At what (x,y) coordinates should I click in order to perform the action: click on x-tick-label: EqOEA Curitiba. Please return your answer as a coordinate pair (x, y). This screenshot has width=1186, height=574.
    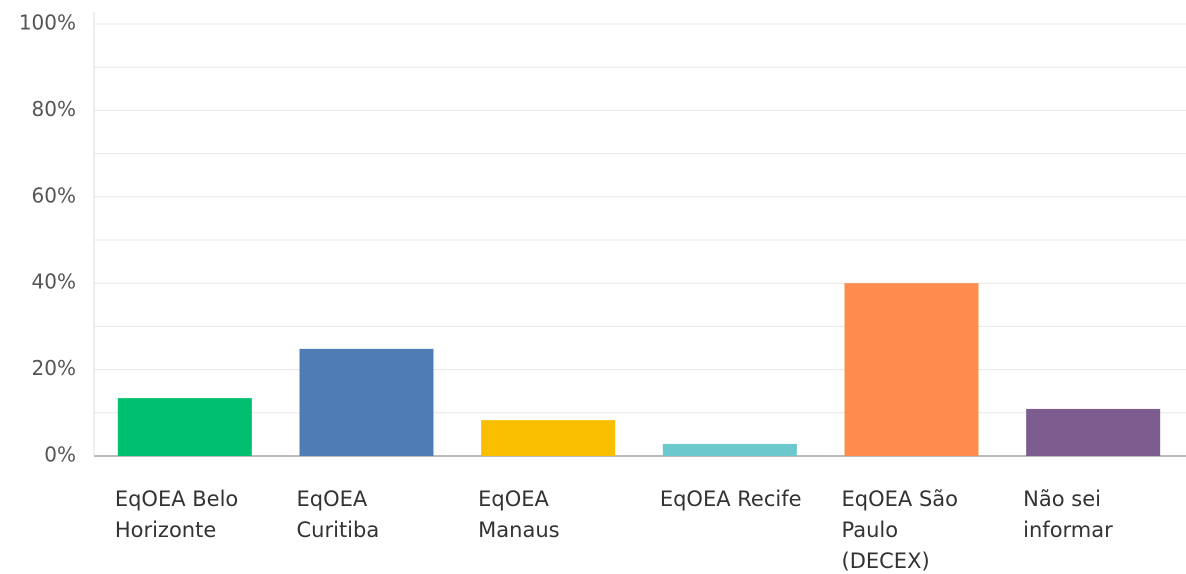
    Looking at the image, I should click on (338, 514).